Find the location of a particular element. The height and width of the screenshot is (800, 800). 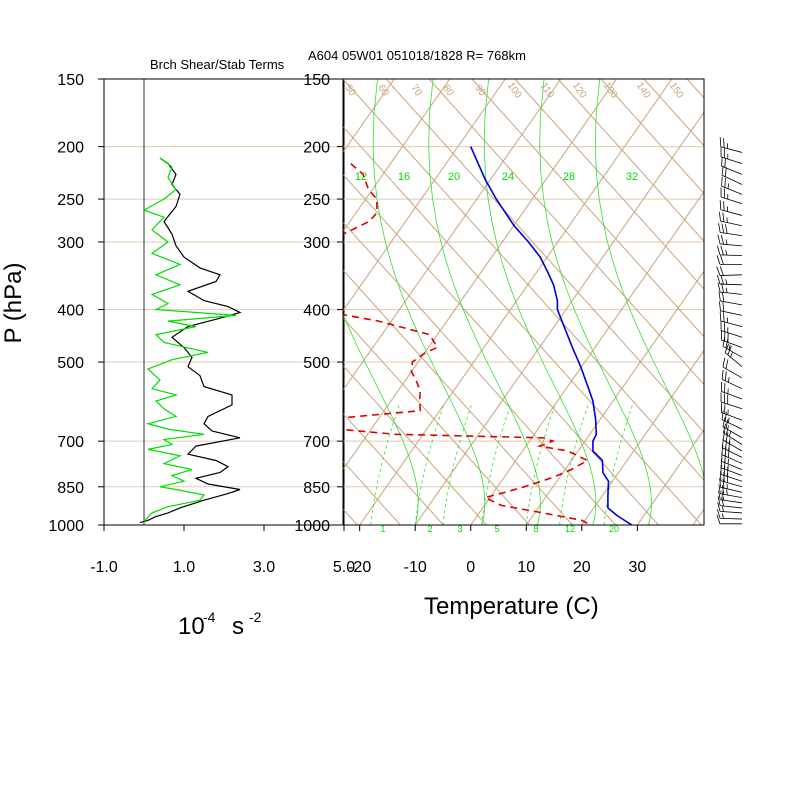

left-y-ticks: 150 200 250 300 400 500 700 850 1000 is located at coordinates (76, 303).